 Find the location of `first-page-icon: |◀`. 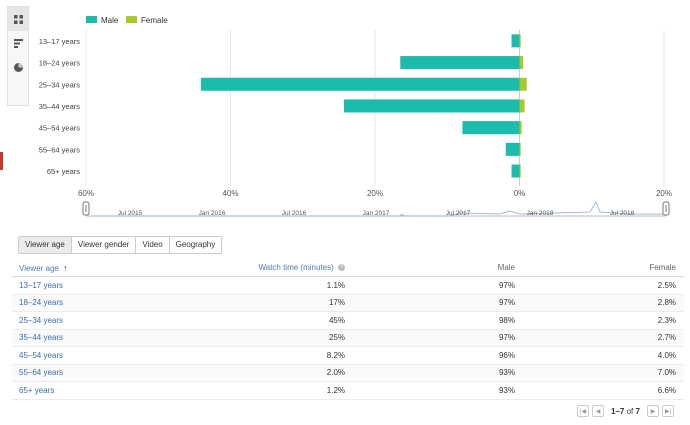

first-page-icon: |◀ is located at coordinates (583, 411).